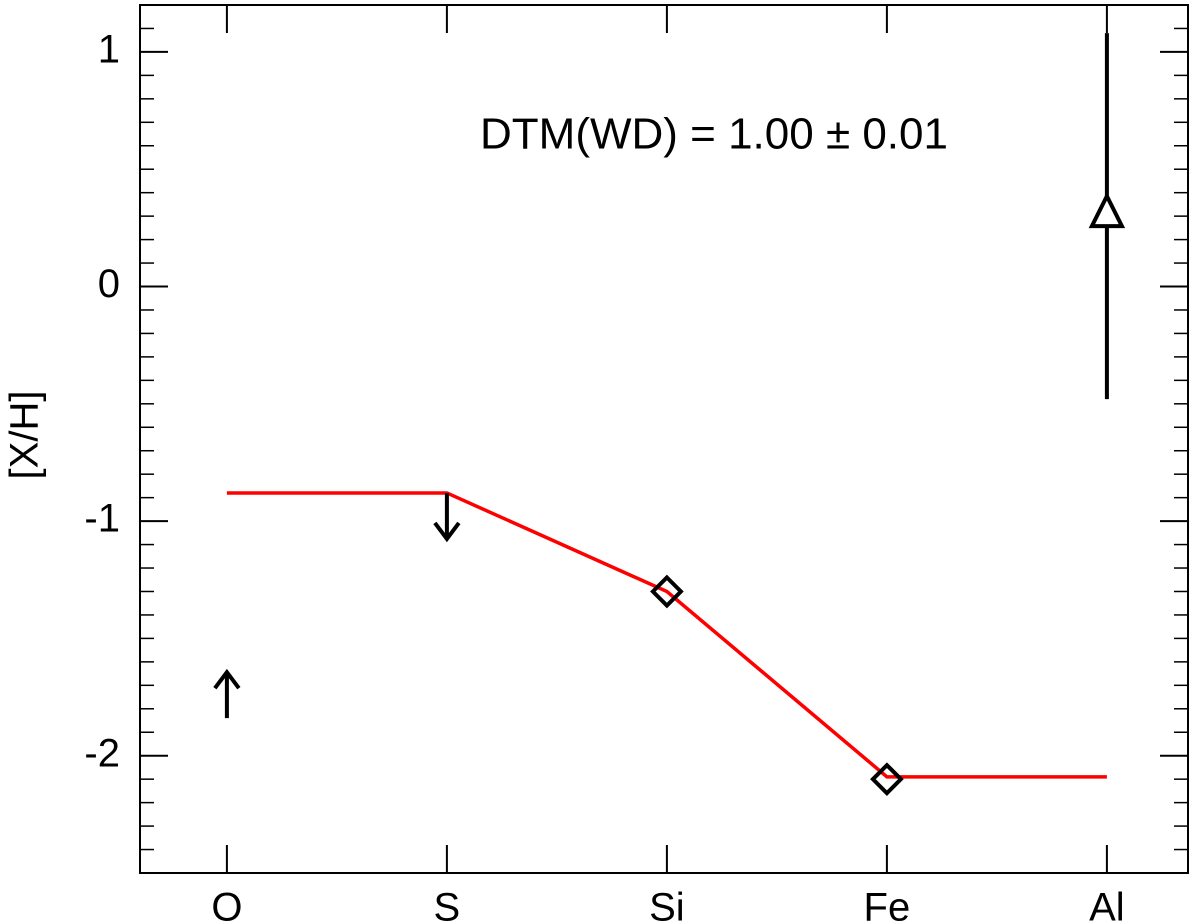 Image resolution: width=1200 pixels, height=924 pixels. Describe the element at coordinates (226, 905) in the screenshot. I see `x-tick-label: O` at that location.